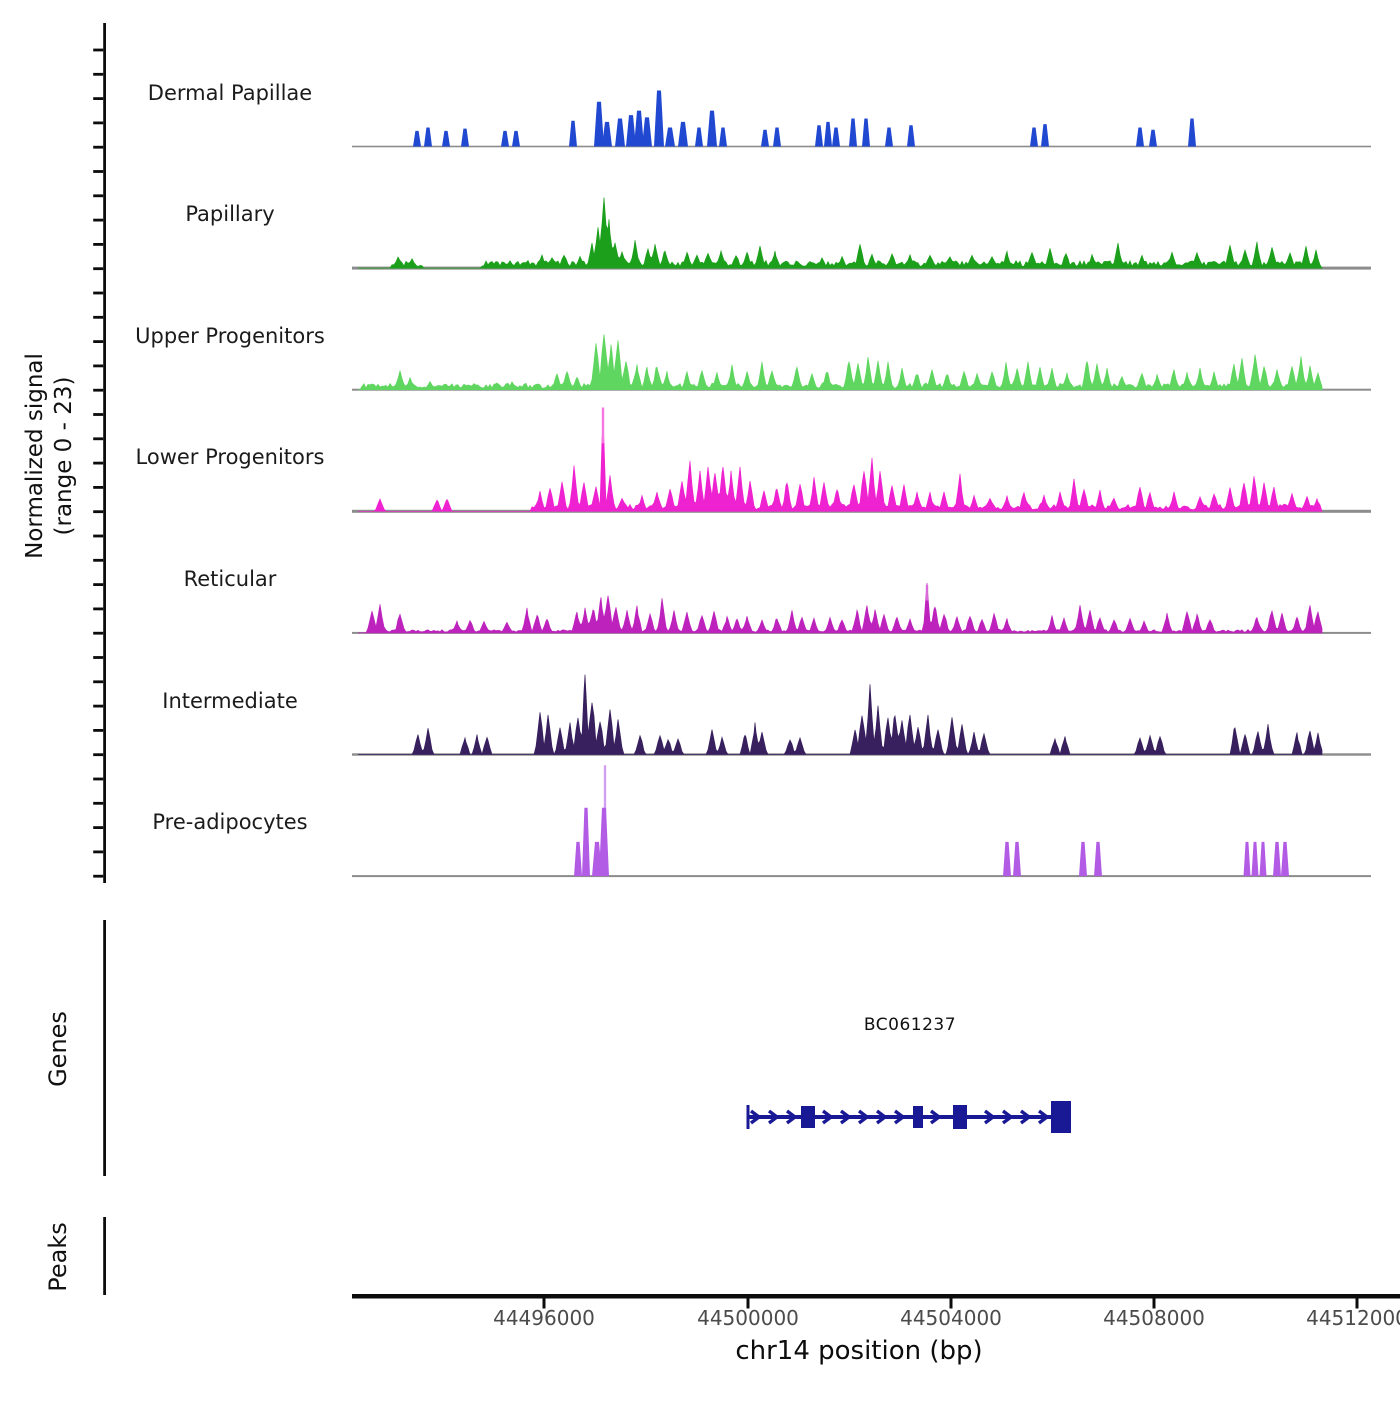  What do you see at coordinates (861, 460) in the screenshot?
I see `track-lower-progenitors` at bounding box center [861, 460].